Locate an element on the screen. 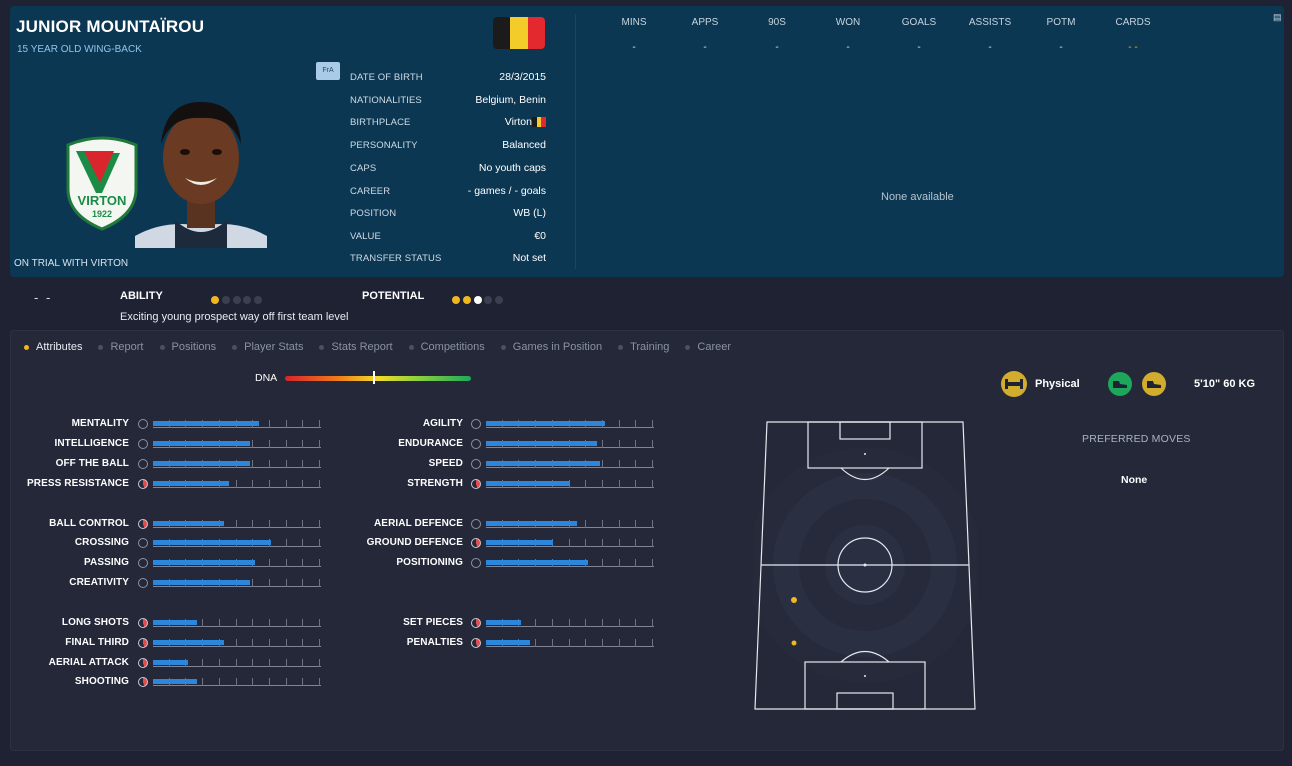 This screenshot has width=1292, height=766. player-subtitle: 15 YEAR OLD WING-BACK is located at coordinates (79, 49).